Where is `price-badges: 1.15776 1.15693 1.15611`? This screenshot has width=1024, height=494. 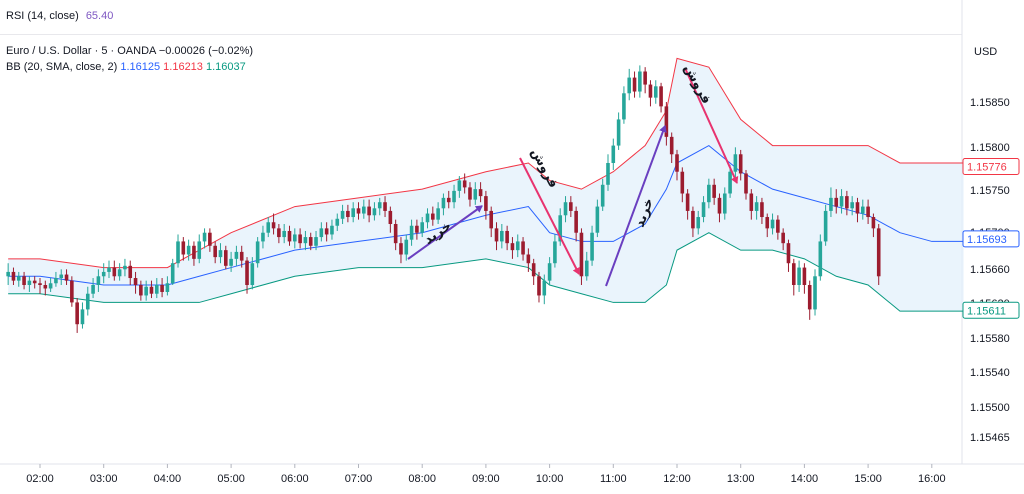 price-badges: 1.15776 1.15693 1.15611 is located at coordinates (991, 238).